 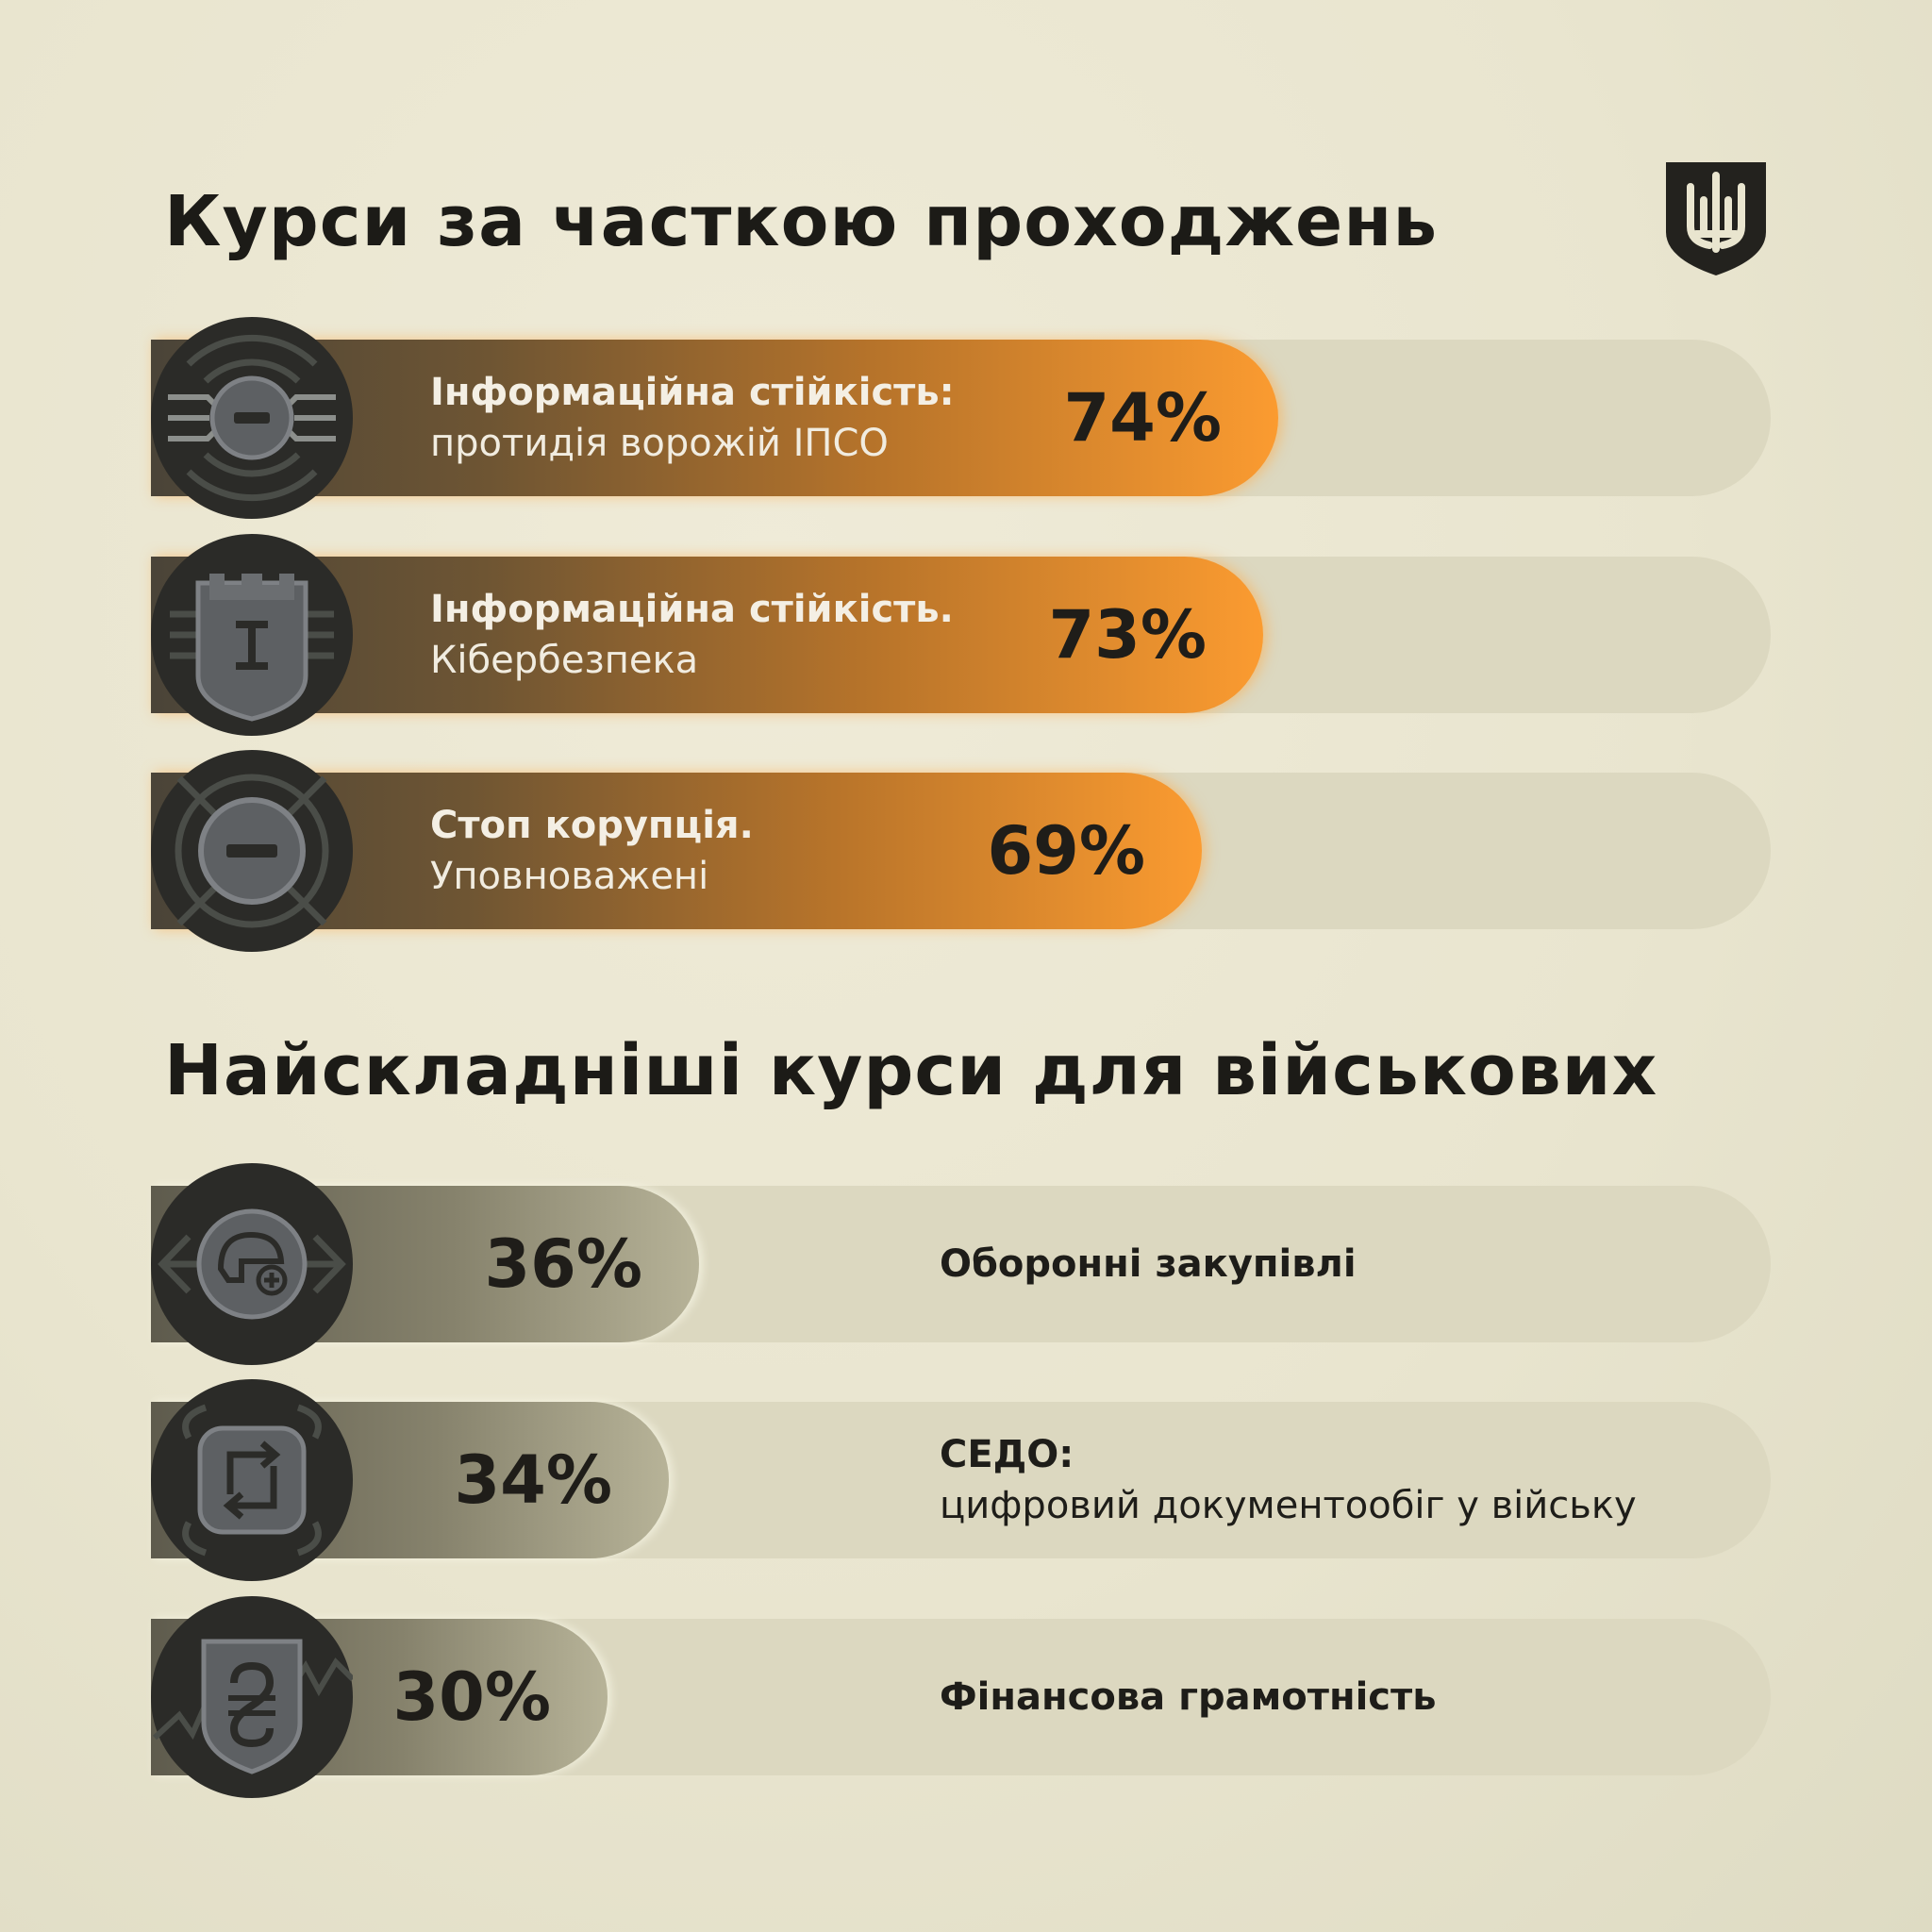 What do you see at coordinates (252, 1480) in the screenshot?
I see `document-exchange-icon` at bounding box center [252, 1480].